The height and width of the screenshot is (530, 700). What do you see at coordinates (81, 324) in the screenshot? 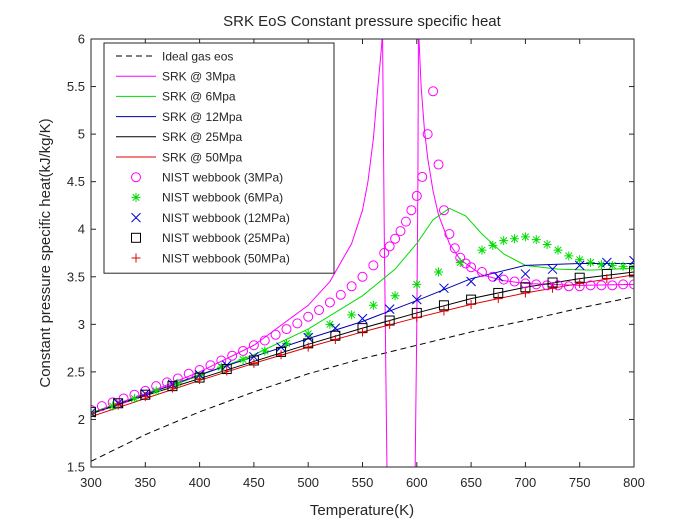
I see `y-tick-label: 3` at bounding box center [81, 324].